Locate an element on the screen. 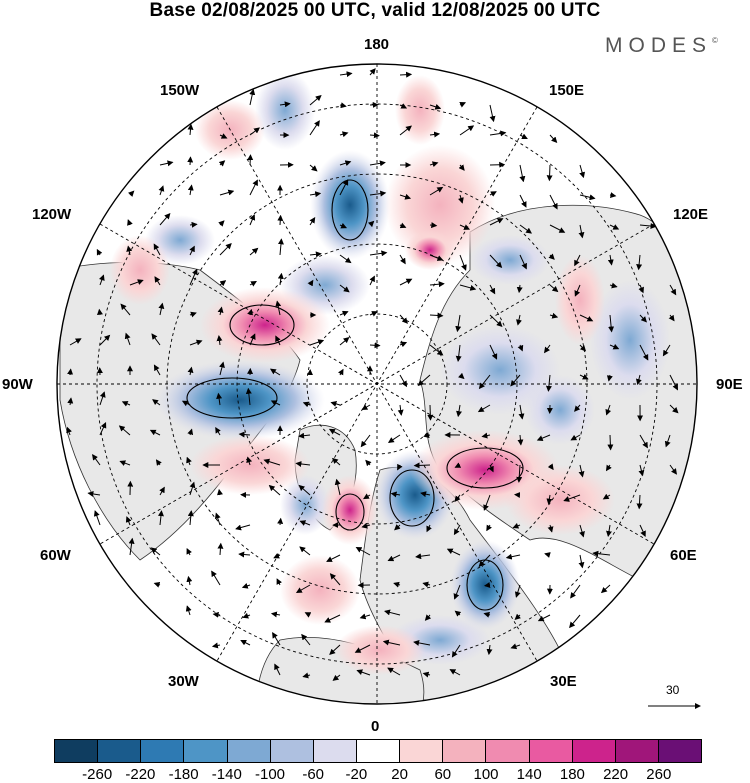 This screenshot has width=750, height=783. contour-line is located at coordinates (350, 210).